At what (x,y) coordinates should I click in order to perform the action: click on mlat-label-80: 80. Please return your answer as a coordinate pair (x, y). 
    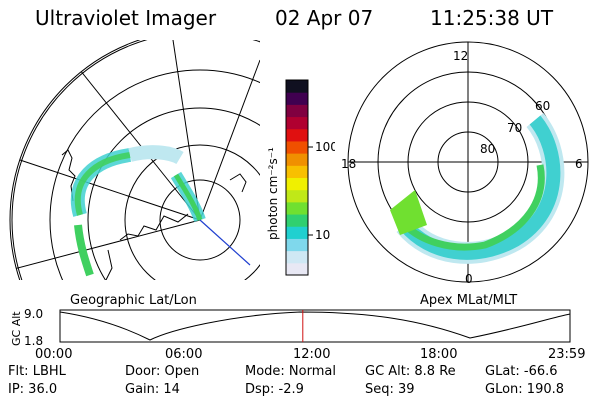
    Looking at the image, I should click on (487, 149).